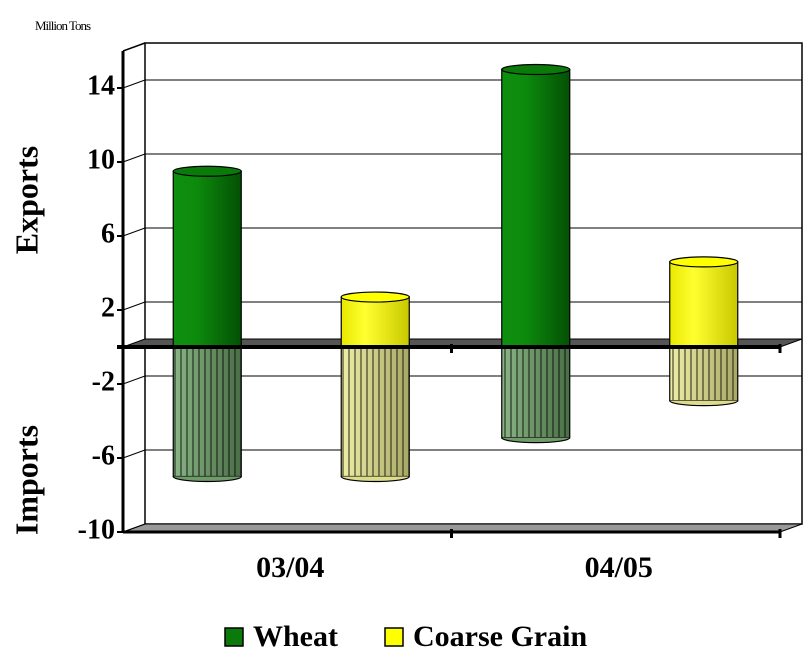 This screenshot has width=808, height=654. I want to click on legend-label: Coarse Grain, so click(500, 636).